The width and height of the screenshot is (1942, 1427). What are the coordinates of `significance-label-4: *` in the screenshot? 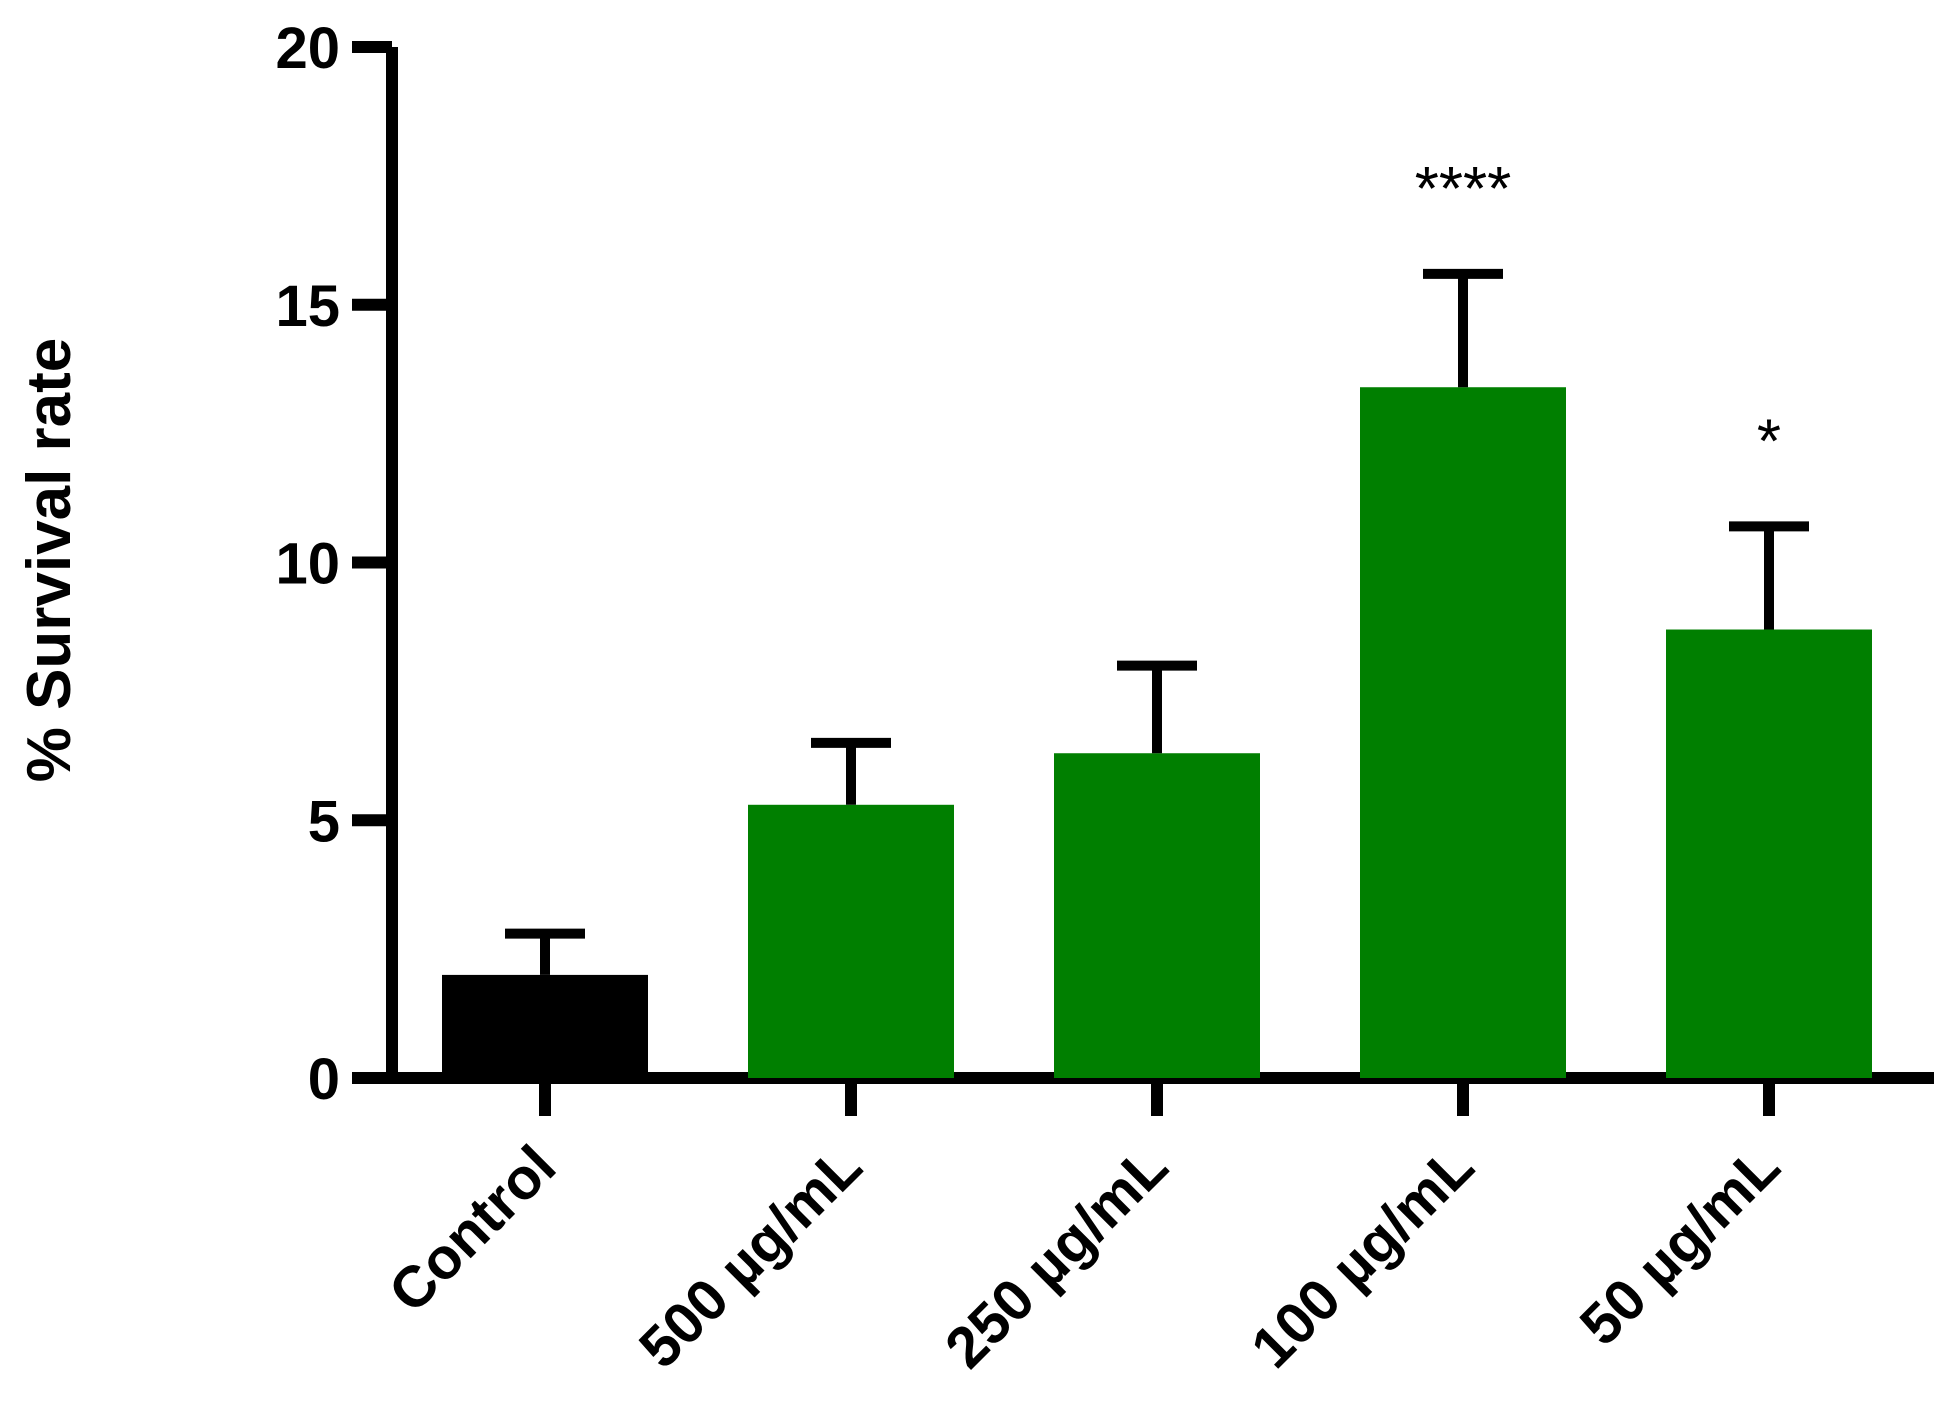 It's located at (1769, 441).